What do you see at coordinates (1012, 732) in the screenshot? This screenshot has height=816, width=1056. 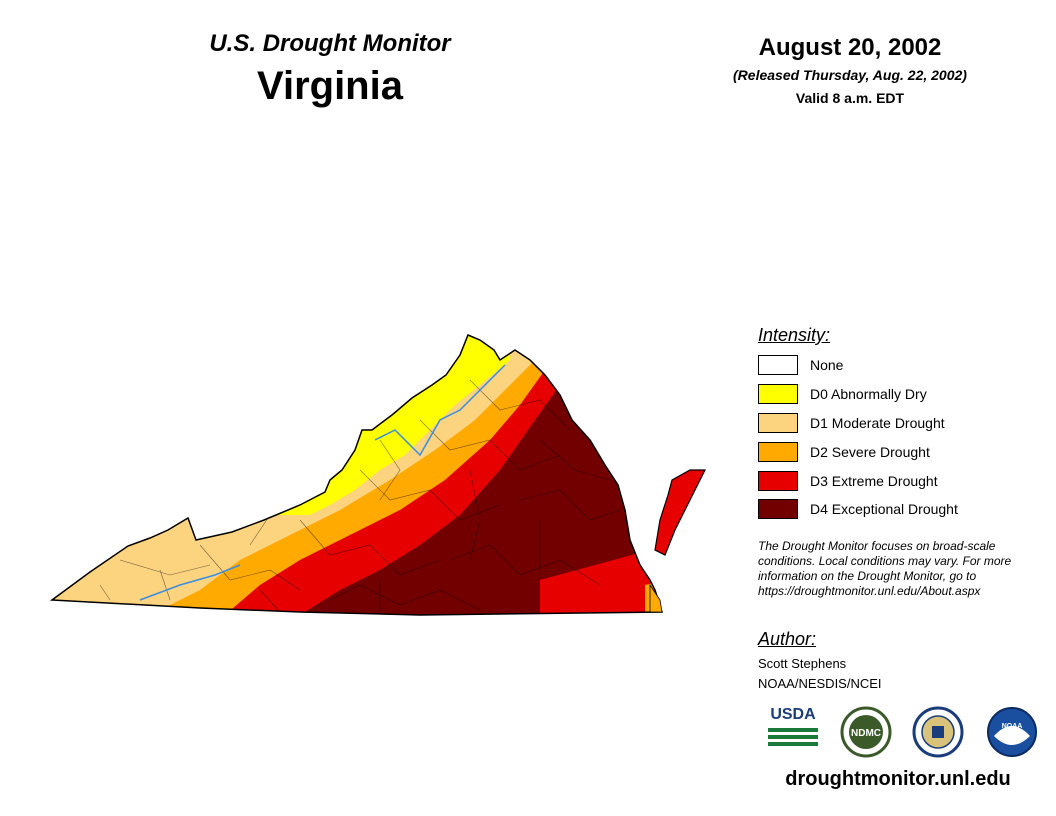 I see `noaa-logo: NOAA` at bounding box center [1012, 732].